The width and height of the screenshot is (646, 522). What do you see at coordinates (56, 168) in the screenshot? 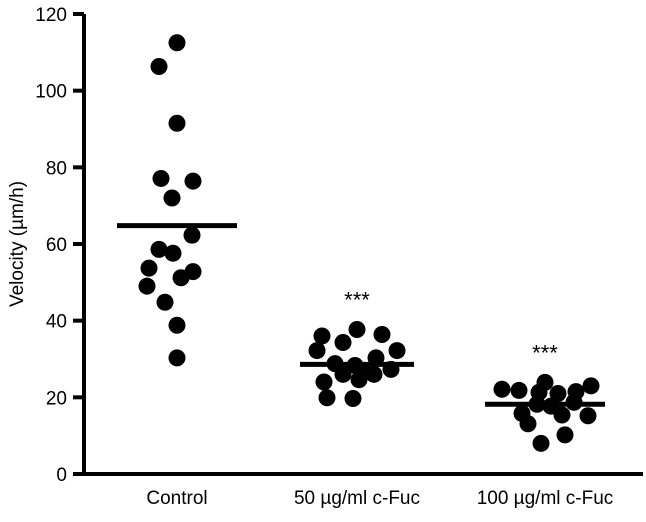
I see `y-tick-label: 80` at bounding box center [56, 168].